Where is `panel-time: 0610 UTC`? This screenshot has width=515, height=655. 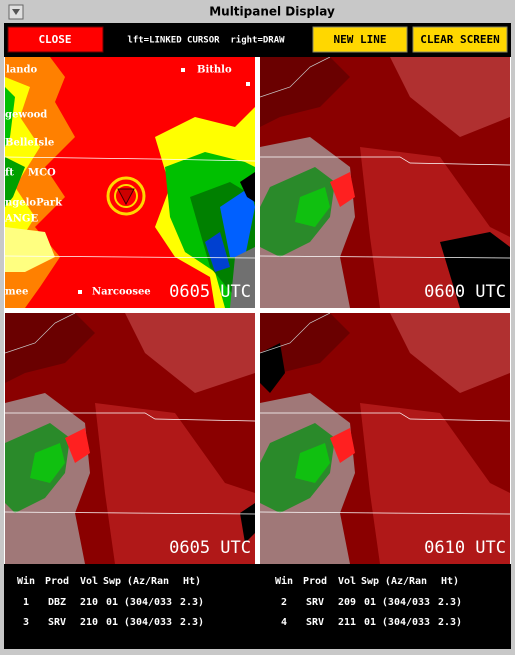
panel-time: 0610 UTC is located at coordinates (465, 548).